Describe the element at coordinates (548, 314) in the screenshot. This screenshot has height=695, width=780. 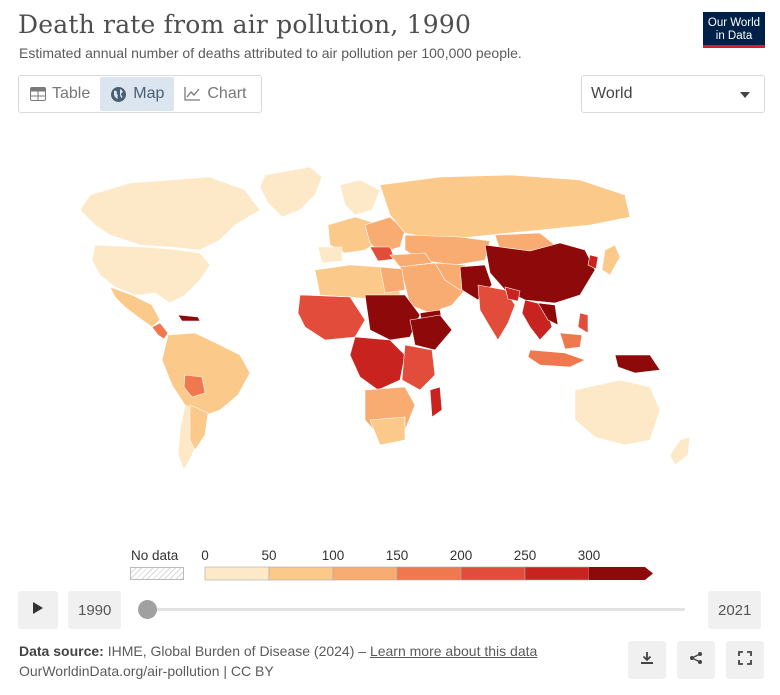
I see `region-indochina` at that location.